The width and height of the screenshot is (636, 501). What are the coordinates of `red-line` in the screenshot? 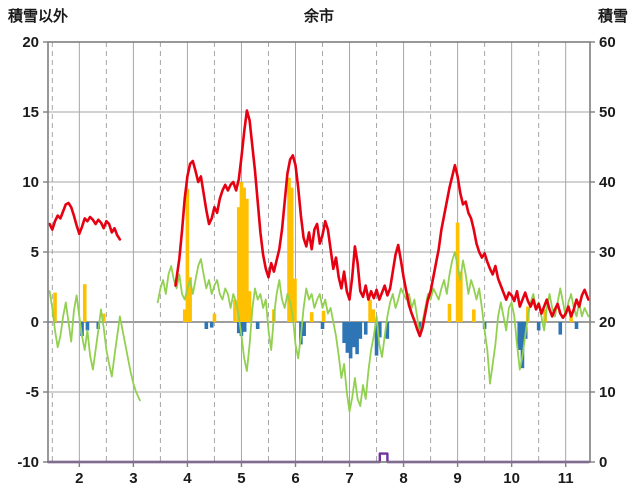 It's located at (85, 221).